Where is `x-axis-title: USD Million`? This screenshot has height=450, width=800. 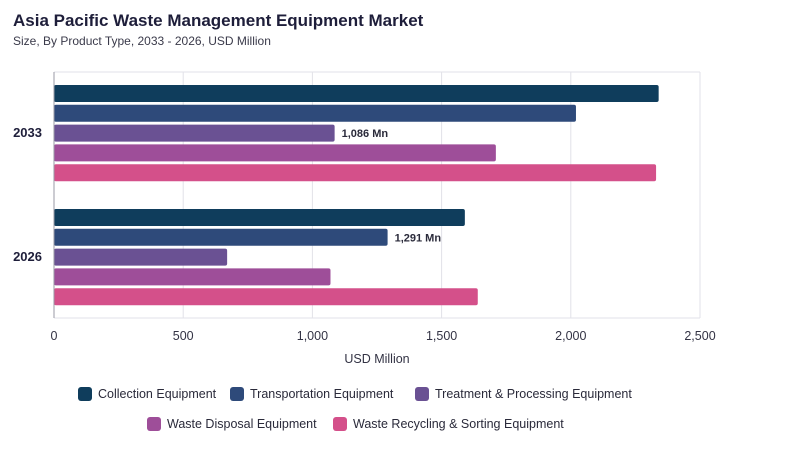
x-axis-title: USD Million is located at coordinates (376, 359).